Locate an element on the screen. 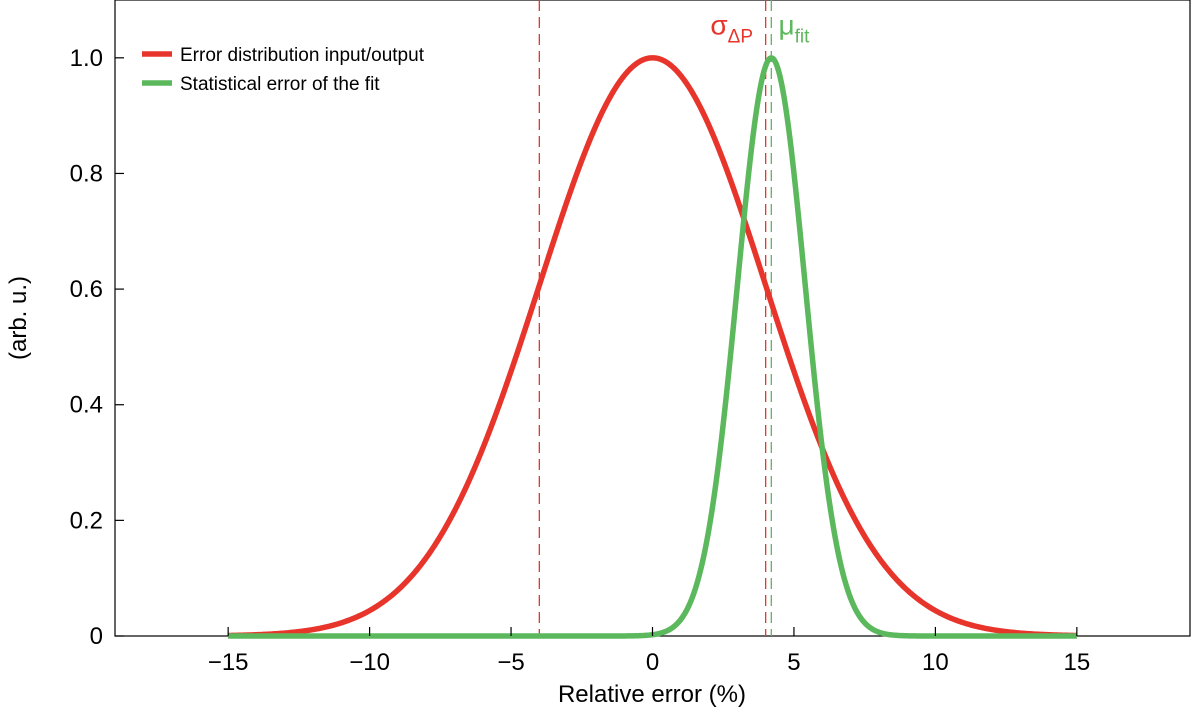 The width and height of the screenshot is (1200, 713). x-tick-label-2: −5 is located at coordinates (510, 662).